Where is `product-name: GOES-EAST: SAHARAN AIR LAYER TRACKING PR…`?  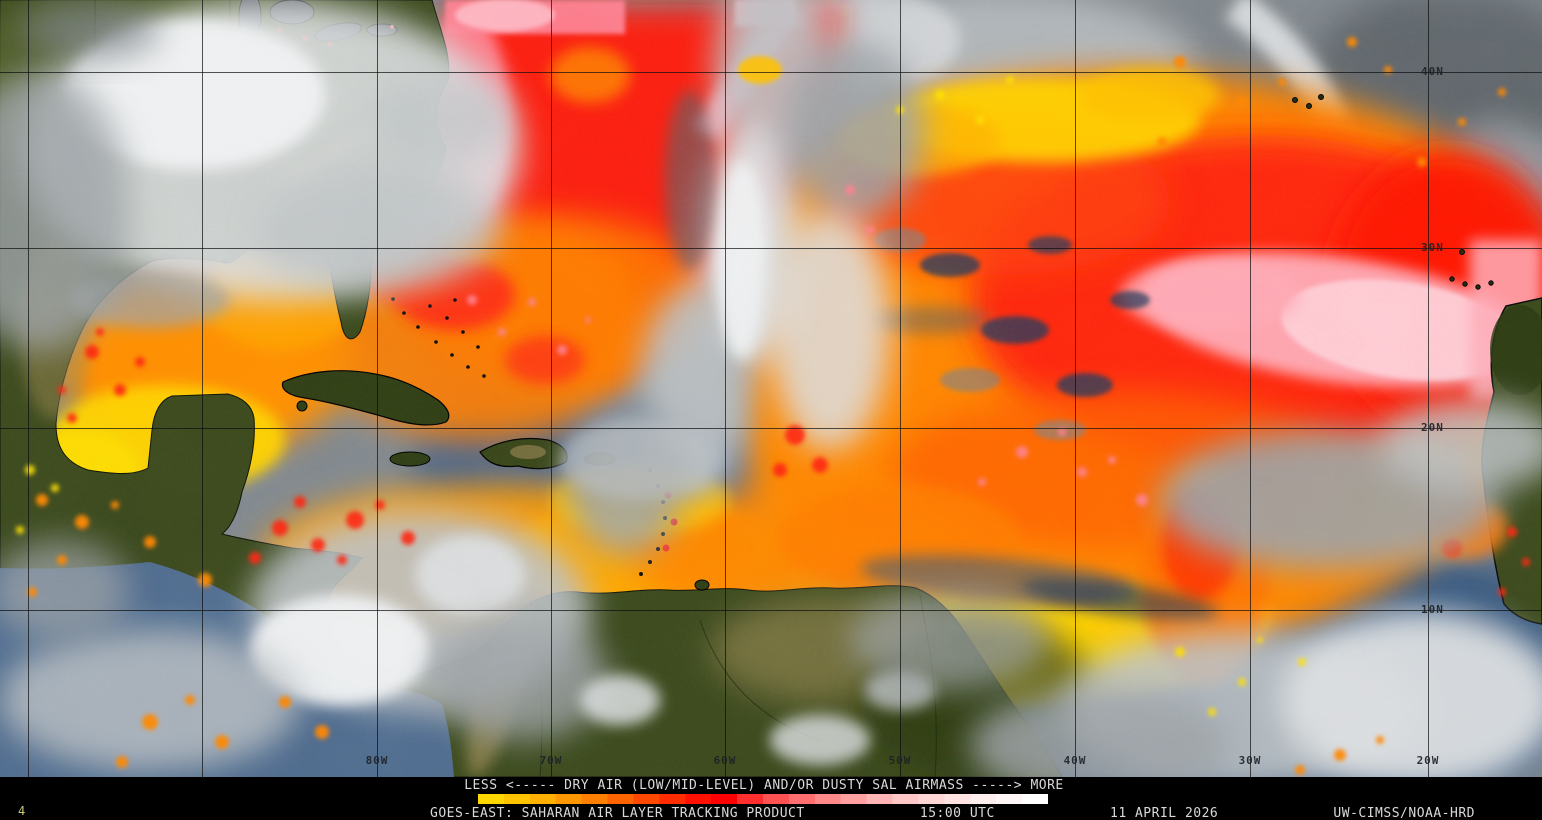 product-name: GOES-EAST: SAHARAN AIR LAYER TRACKING PR… is located at coordinates (617, 813).